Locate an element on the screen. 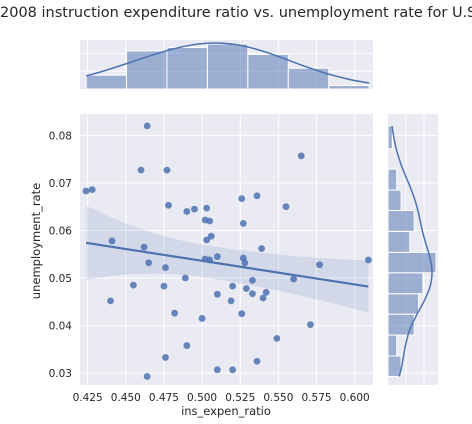 The width and height of the screenshot is (472, 424). x-tick-label: 0.550 is located at coordinates (278, 398).